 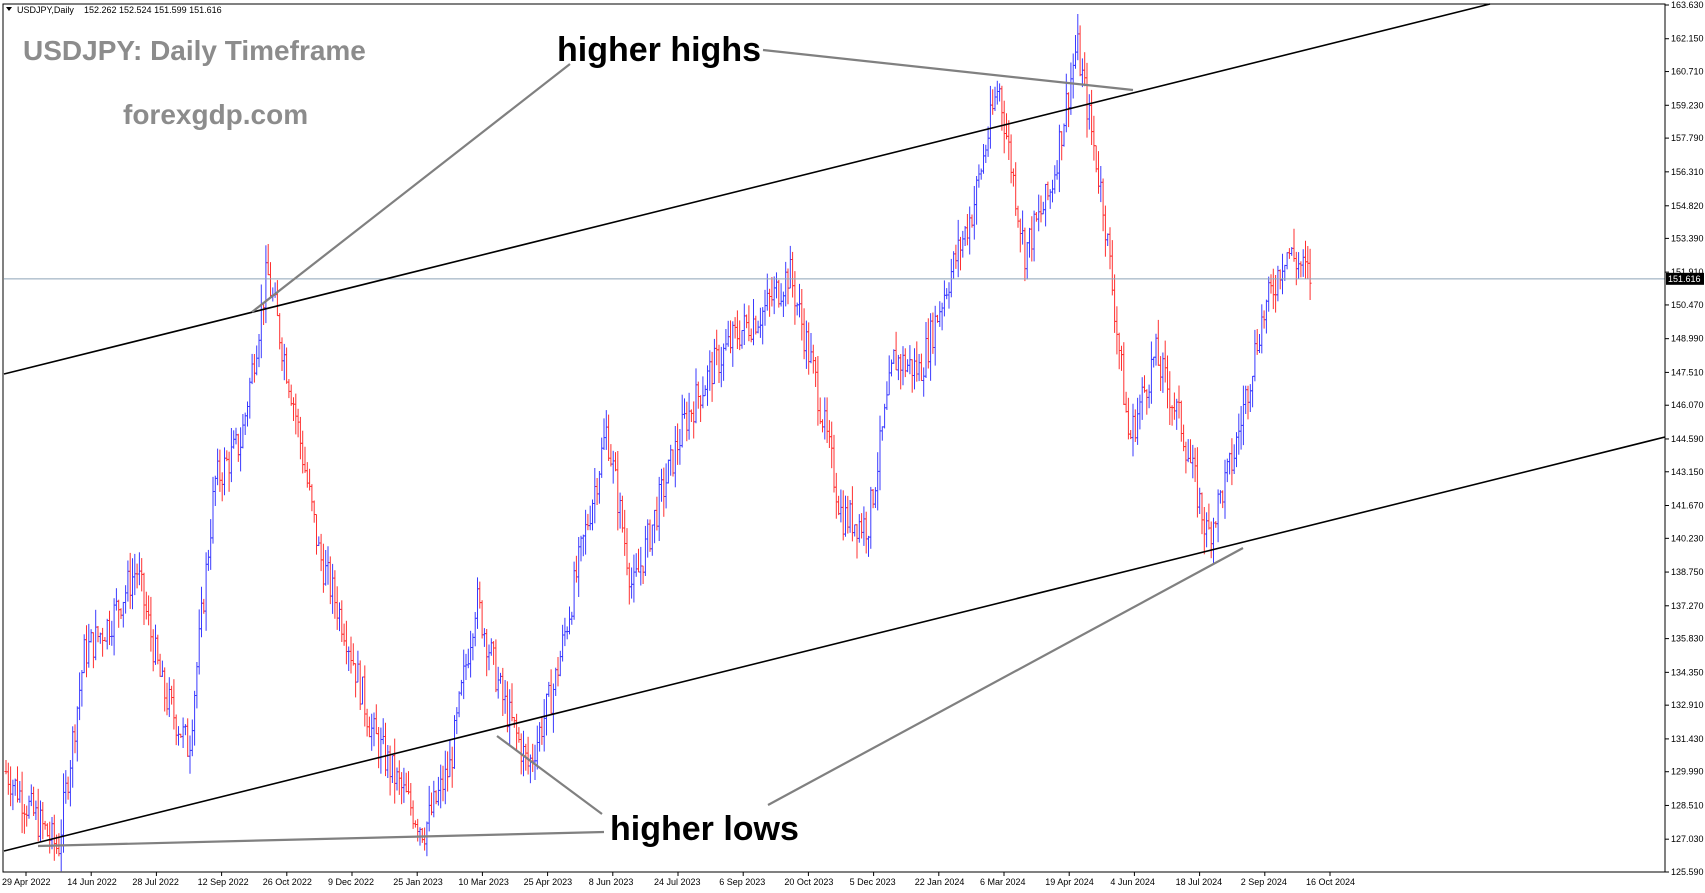 What do you see at coordinates (1687, 439) in the screenshot?
I see `y-tick-label: 144.590` at bounding box center [1687, 439].